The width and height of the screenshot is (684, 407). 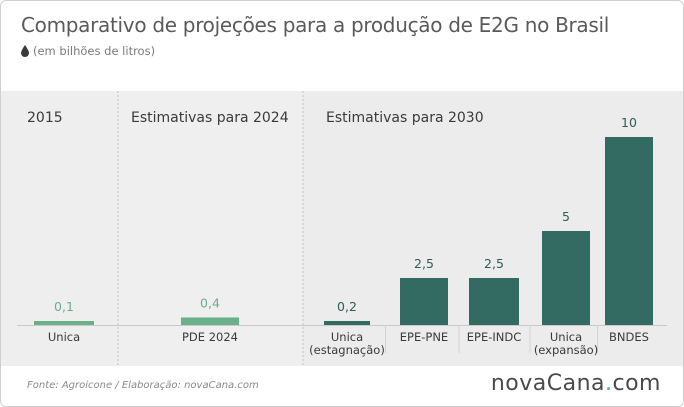 I want to click on logo-main: novaCana, so click(x=547, y=383).